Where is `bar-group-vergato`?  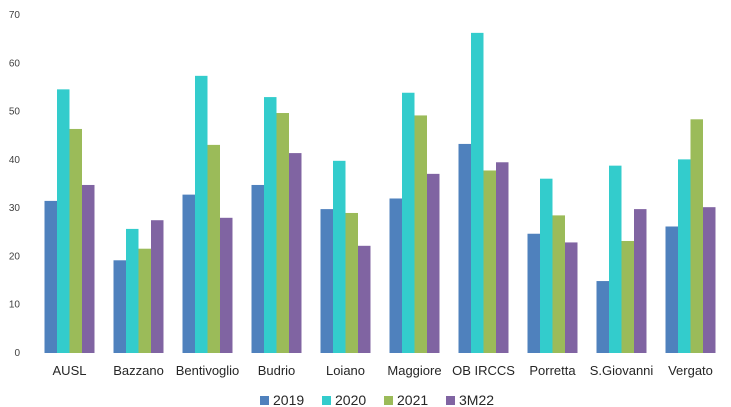
bar-group-vergato is located at coordinates (690, 236).